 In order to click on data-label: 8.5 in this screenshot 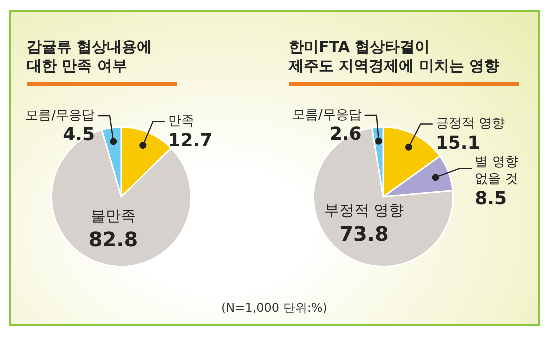, I will do `click(491, 199)`.